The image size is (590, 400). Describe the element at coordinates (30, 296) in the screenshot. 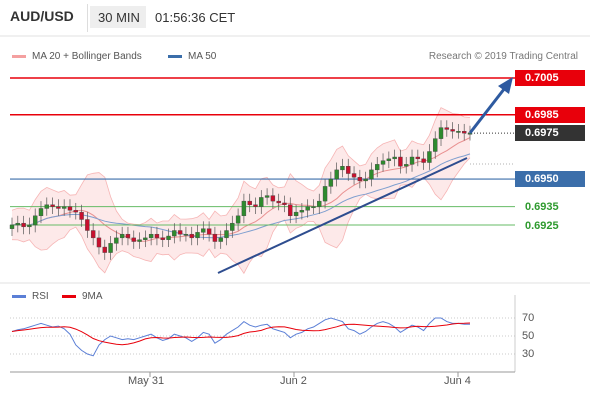

I see `legend-rsi: RSI` at that location.